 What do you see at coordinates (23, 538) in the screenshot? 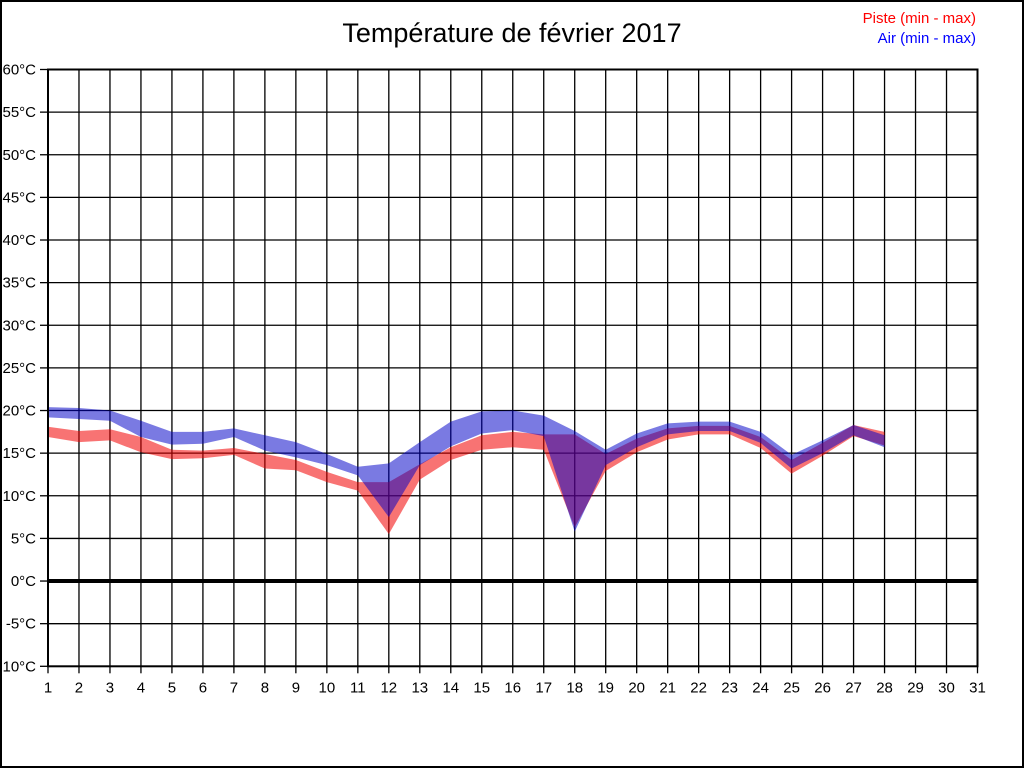
I see `y-tick-label: 5°C` at bounding box center [23, 538].